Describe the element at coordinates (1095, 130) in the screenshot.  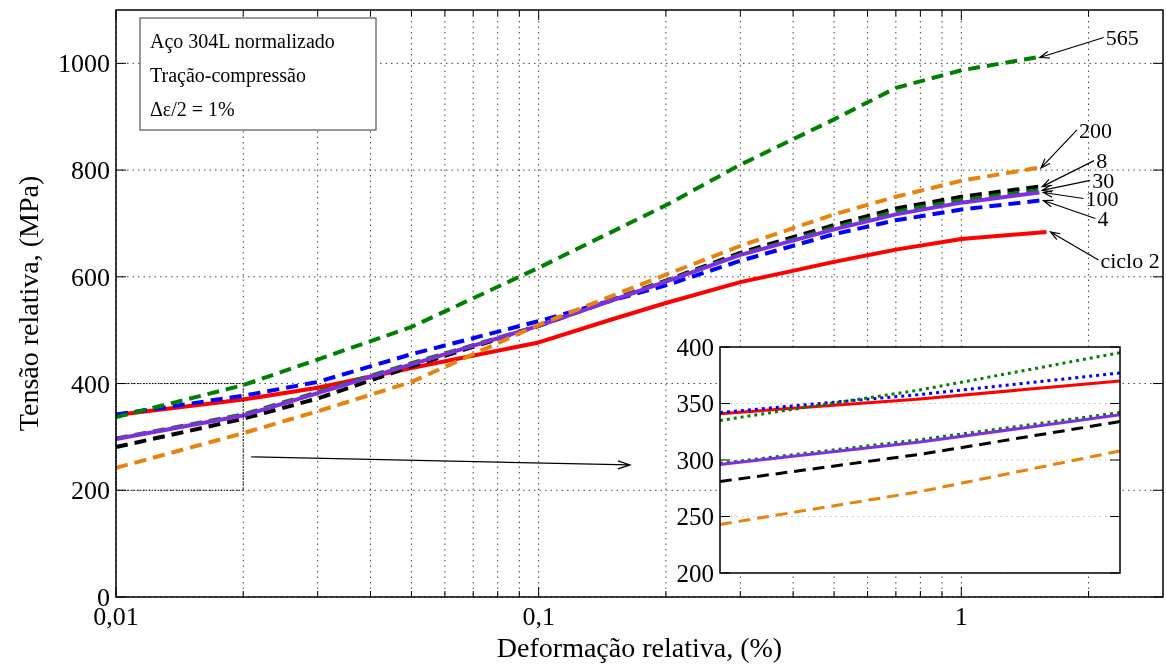
I see `annotation: 200` at that location.